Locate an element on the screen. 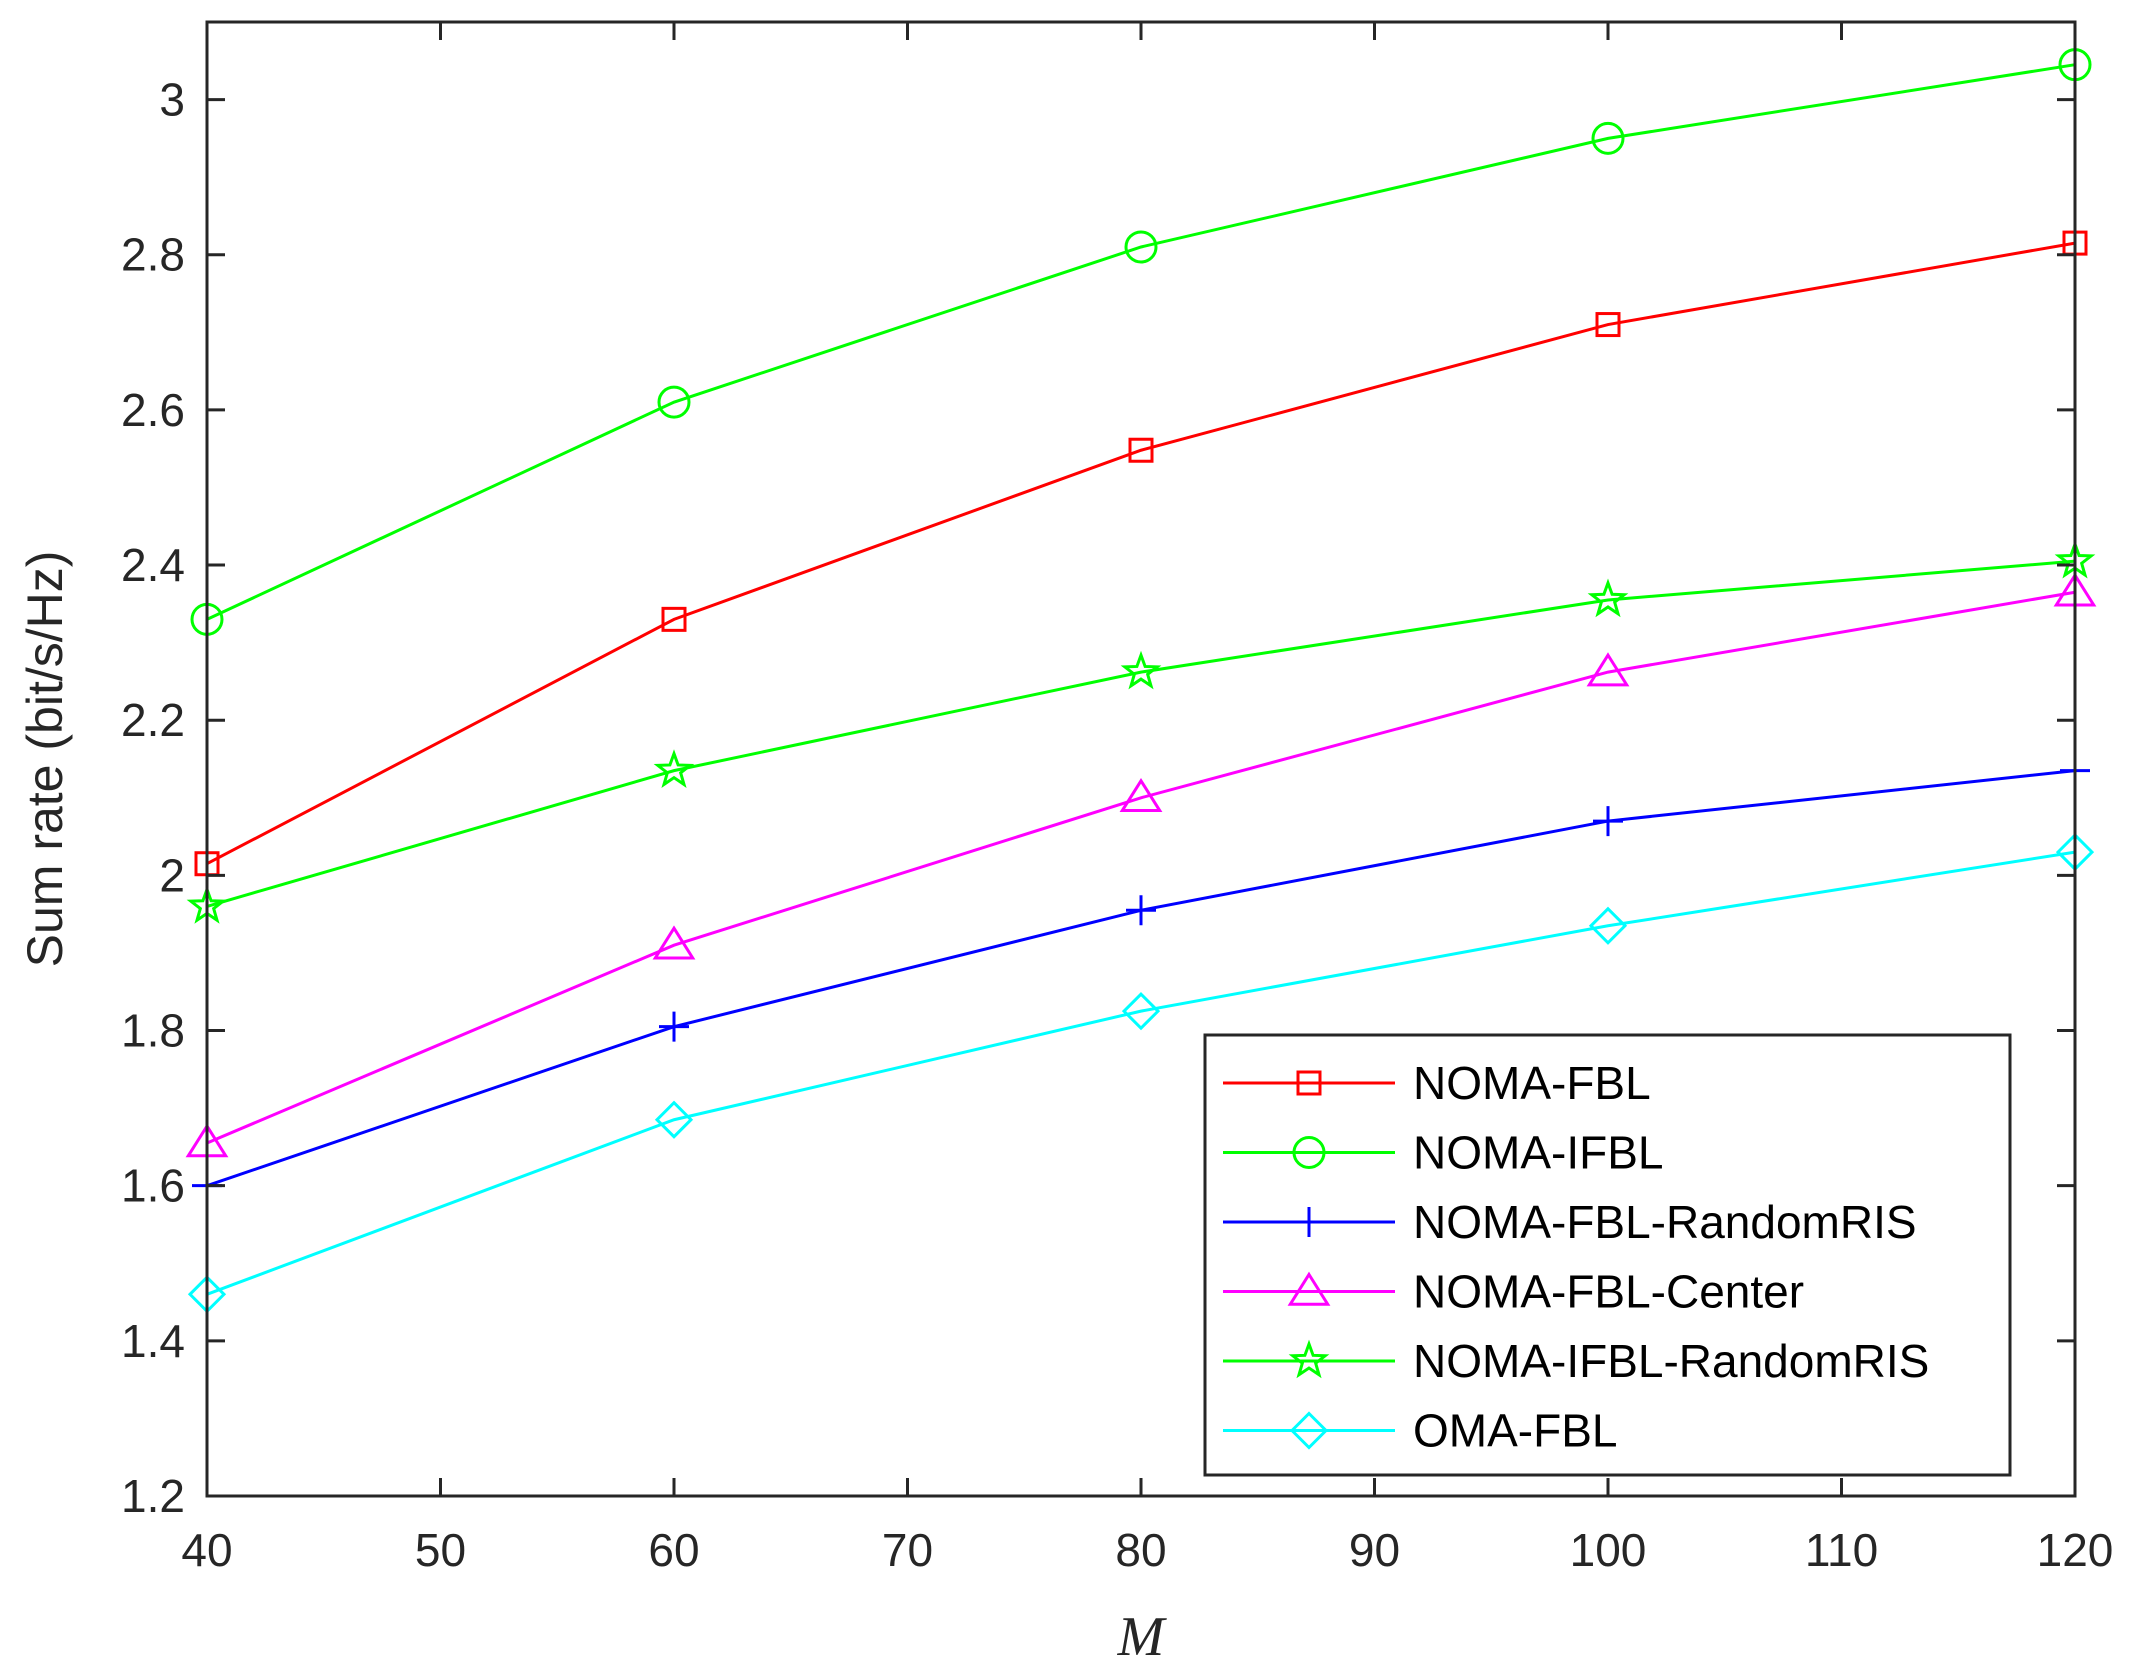 Image resolution: width=2130 pixels, height=1675 pixels. x-axis-label: M is located at coordinates (1142, 1637).